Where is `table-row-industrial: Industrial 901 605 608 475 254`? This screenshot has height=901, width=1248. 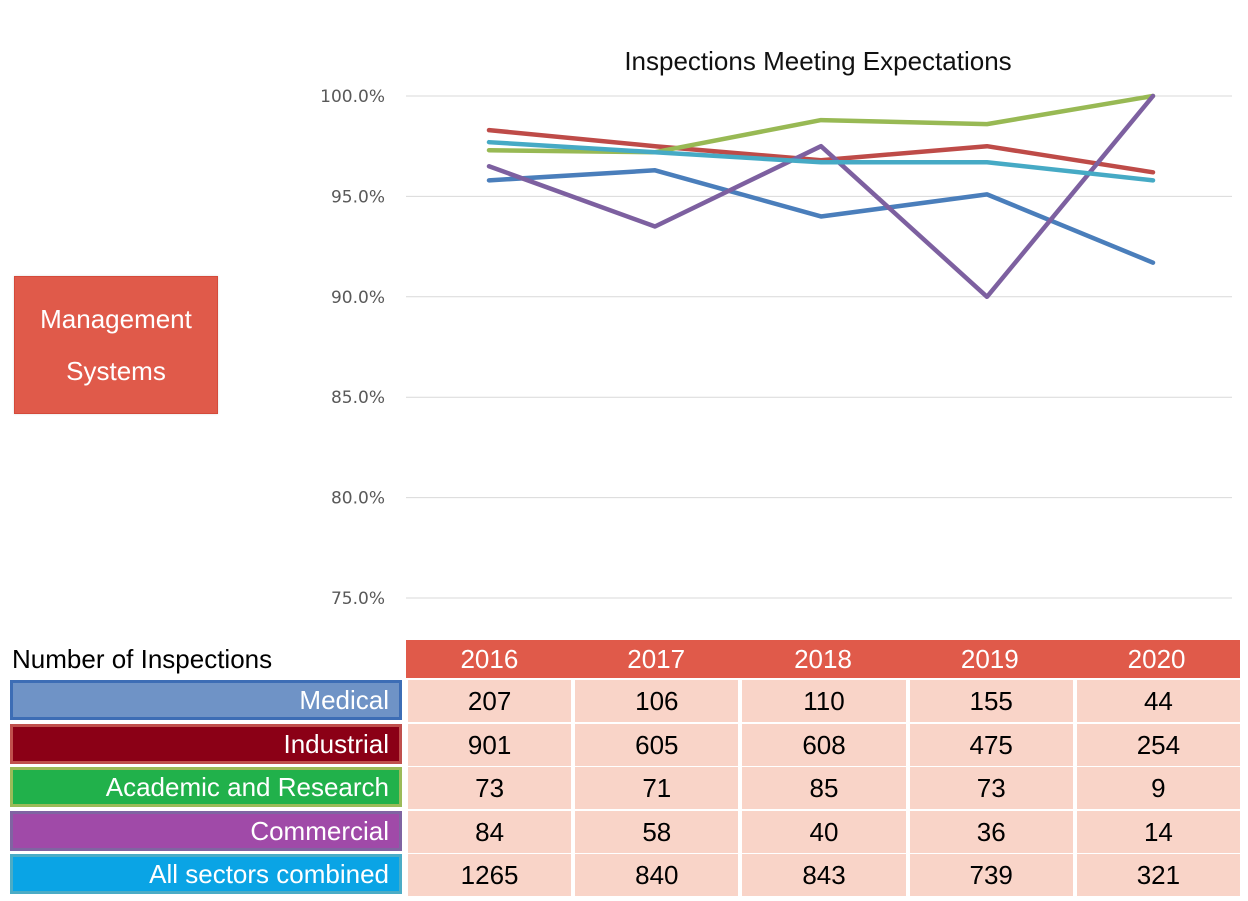
table-row-industrial: Industrial 901 605 608 475 254 is located at coordinates (625, 744).